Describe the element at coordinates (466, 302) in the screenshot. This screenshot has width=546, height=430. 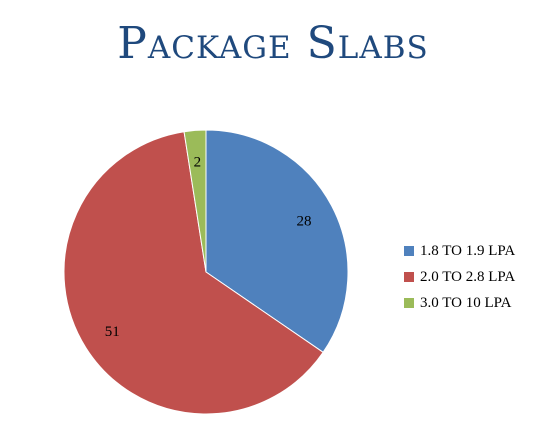
I see `legend-label-2: 3.0 TO 10 LPA` at that location.